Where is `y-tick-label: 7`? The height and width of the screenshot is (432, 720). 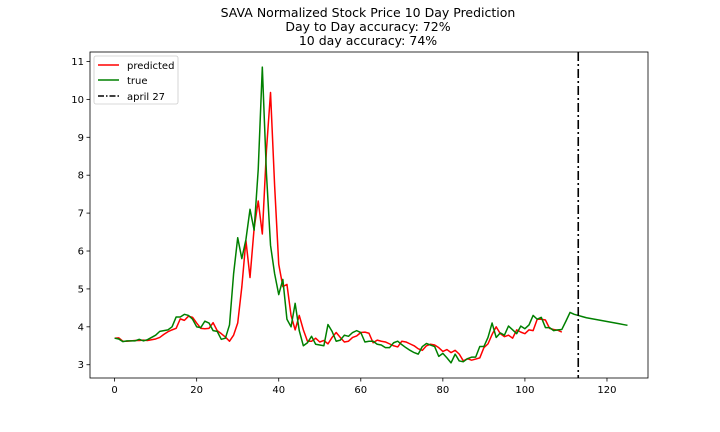 y-tick-label: 7 is located at coordinates (81, 214).